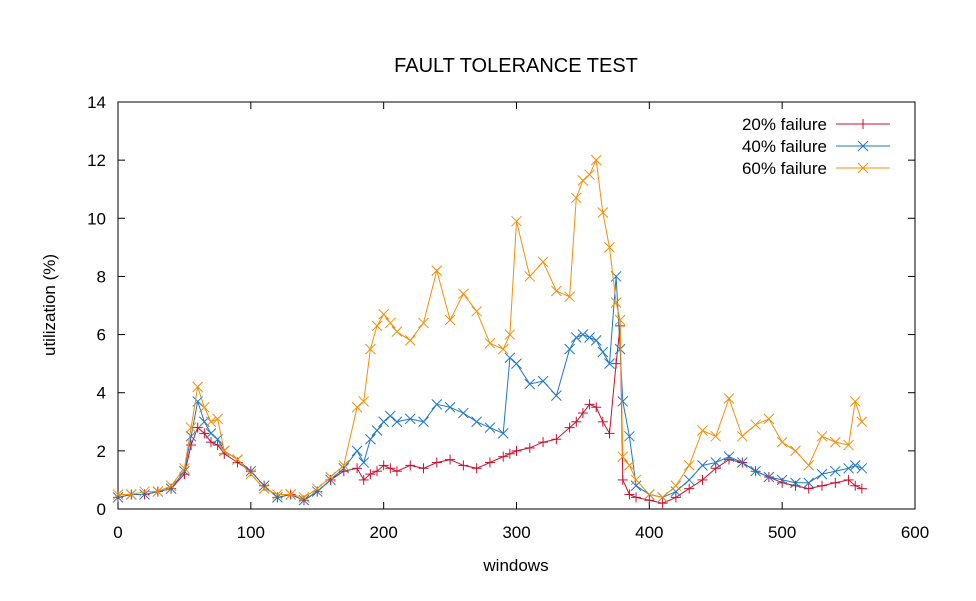 This screenshot has height=601, width=976. I want to click on x-tick-label: 100, so click(251, 532).